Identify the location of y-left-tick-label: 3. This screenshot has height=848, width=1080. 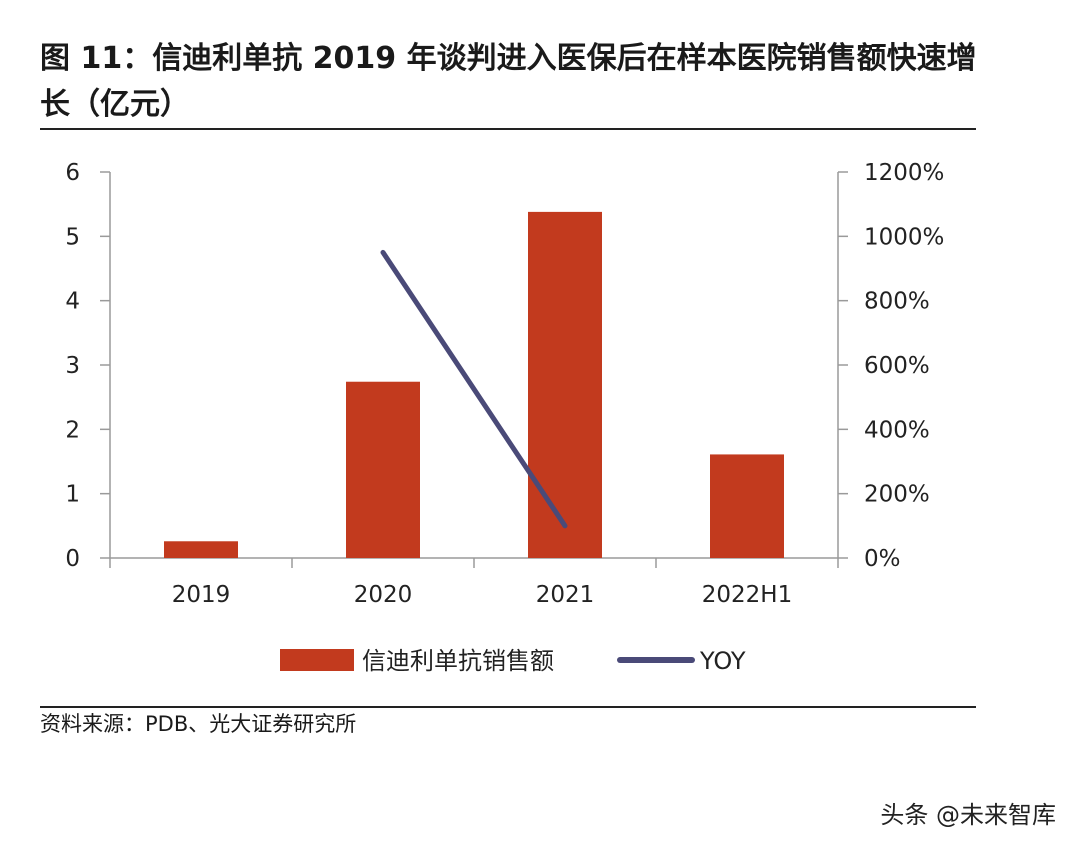
(72, 366).